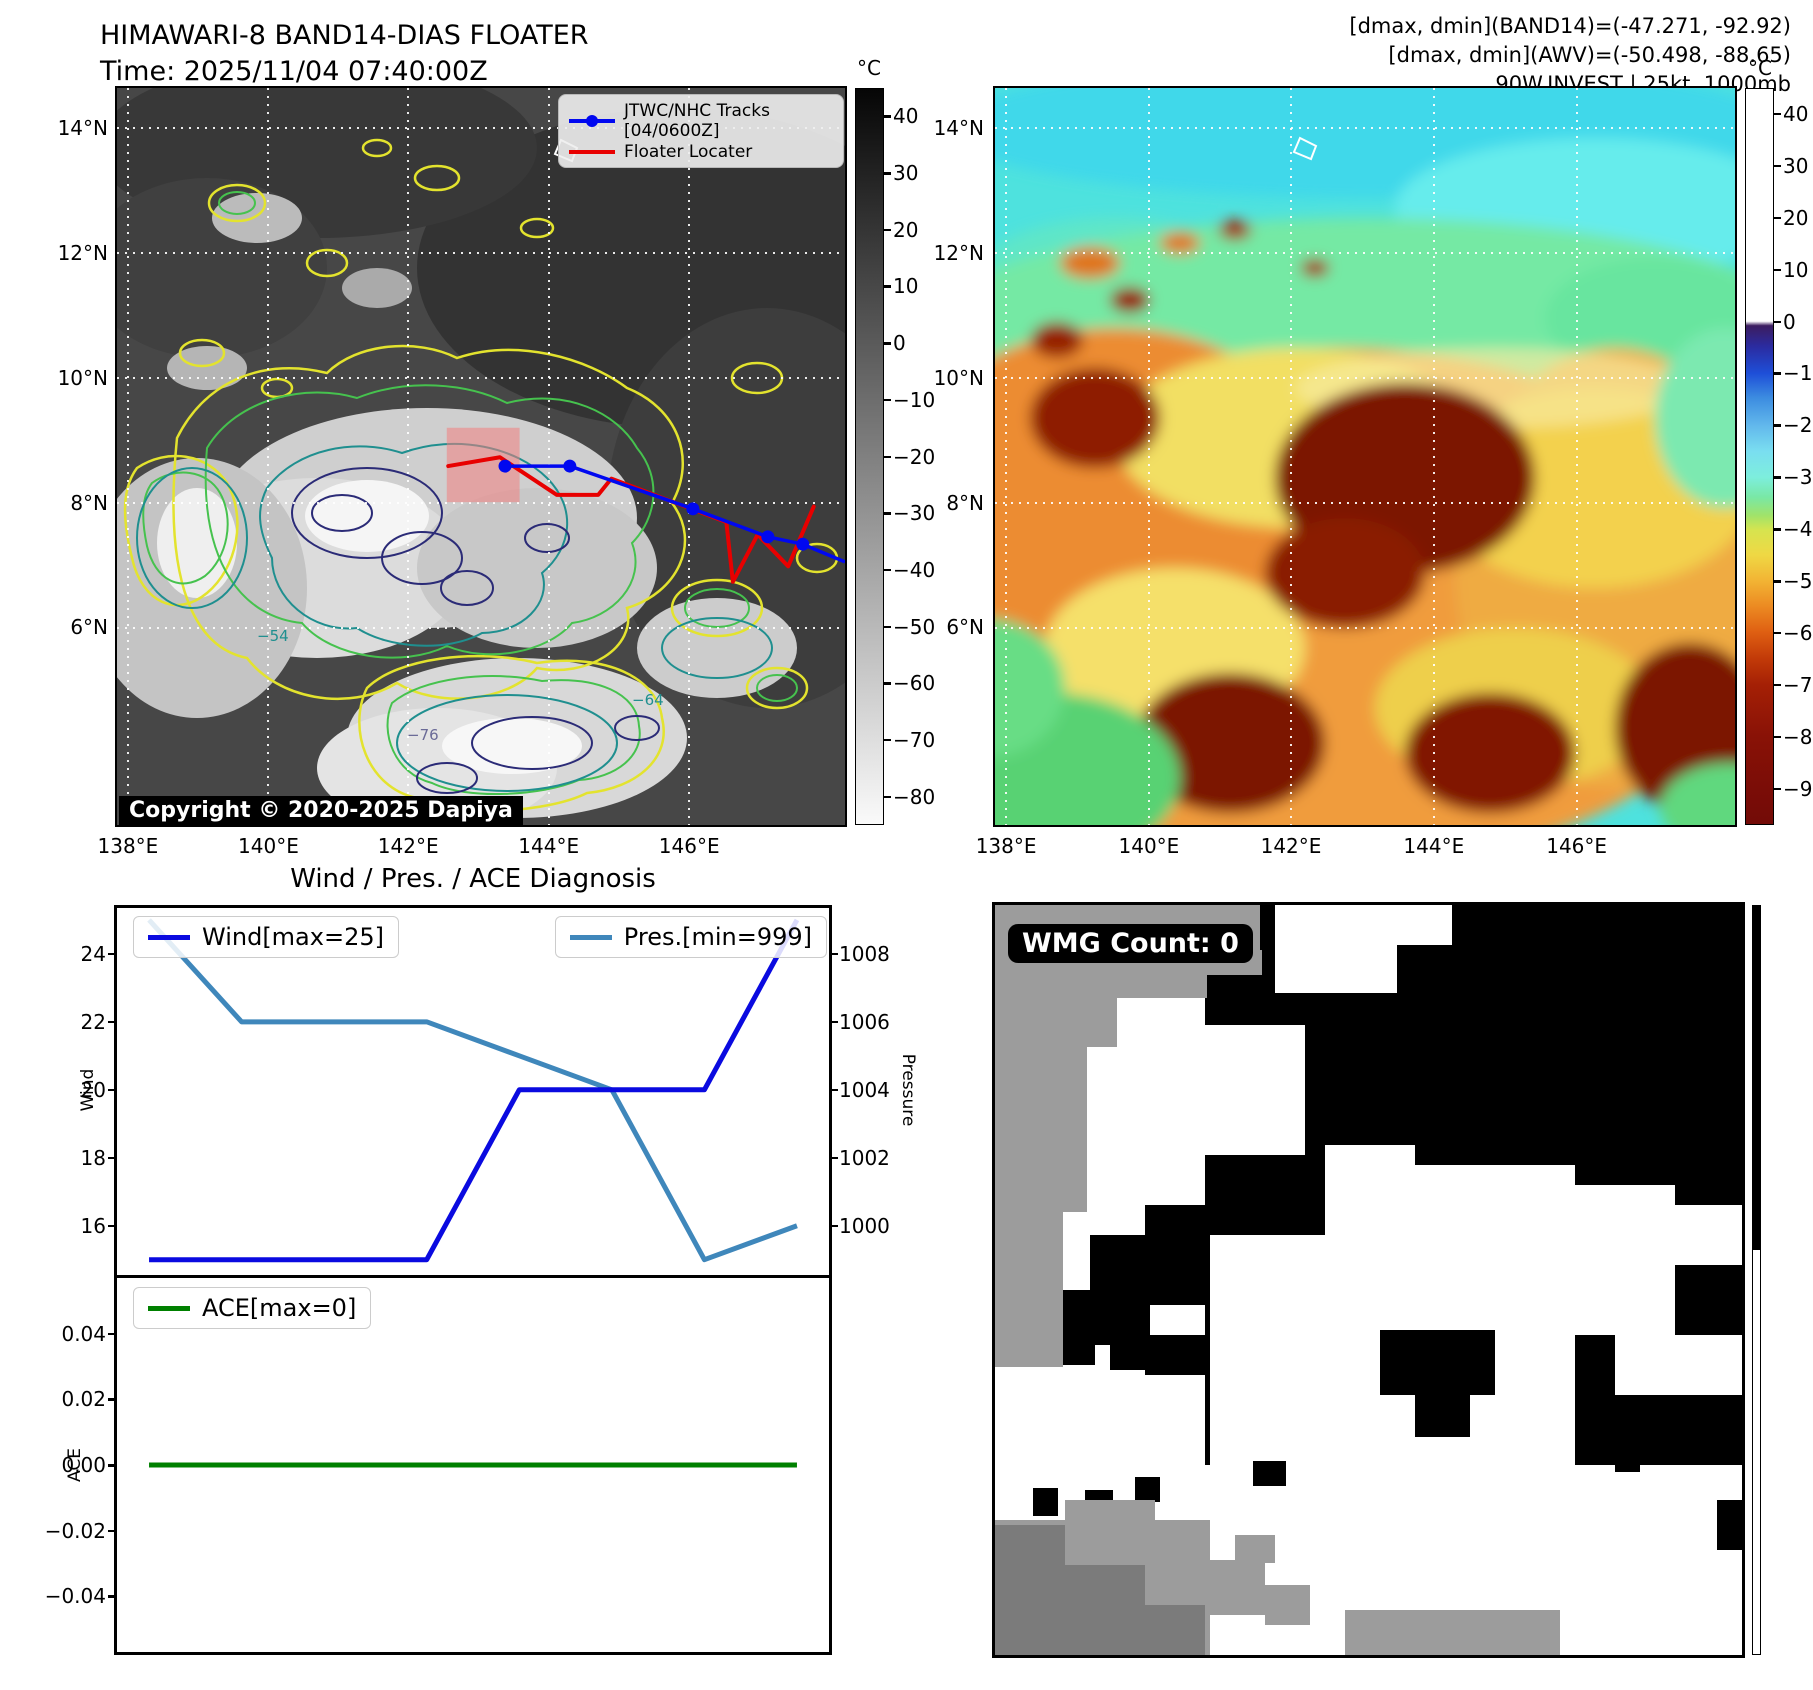 Image resolution: width=1813 pixels, height=1690 pixels. I want to click on jtwc-dot-icon, so click(592, 120).